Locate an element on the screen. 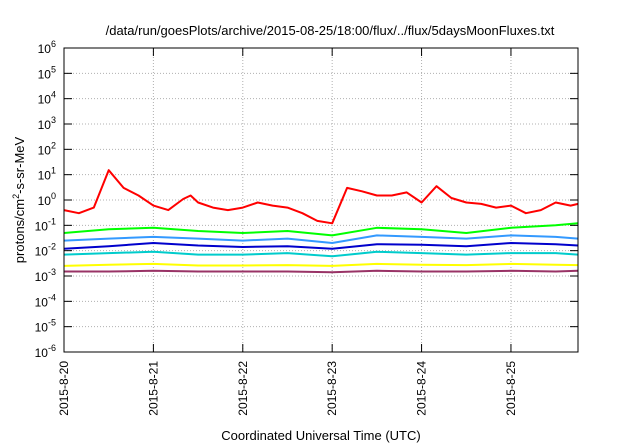 This screenshot has height=448, width=640. x-tick-label: 2015-8-24 is located at coordinates (422, 388).